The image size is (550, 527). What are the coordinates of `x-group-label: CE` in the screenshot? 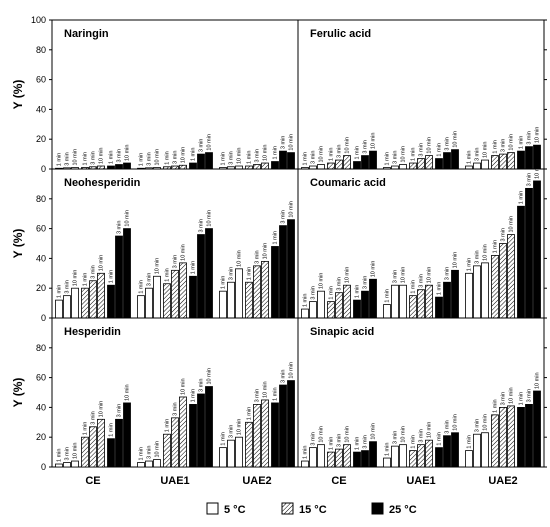 It's located at (92, 481).